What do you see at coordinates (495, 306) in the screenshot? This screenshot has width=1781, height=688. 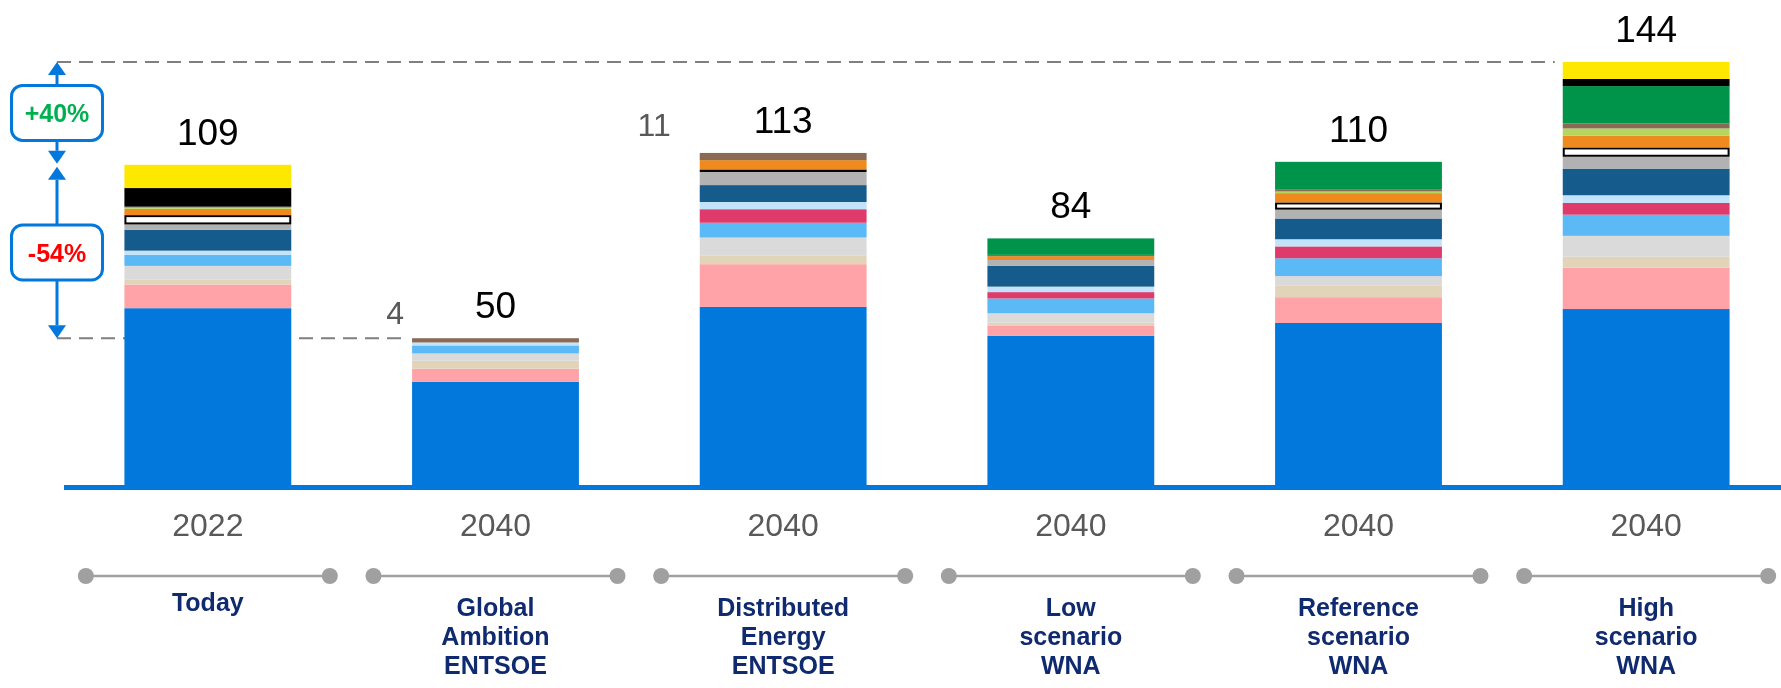 I see `annotation: 50` at bounding box center [495, 306].